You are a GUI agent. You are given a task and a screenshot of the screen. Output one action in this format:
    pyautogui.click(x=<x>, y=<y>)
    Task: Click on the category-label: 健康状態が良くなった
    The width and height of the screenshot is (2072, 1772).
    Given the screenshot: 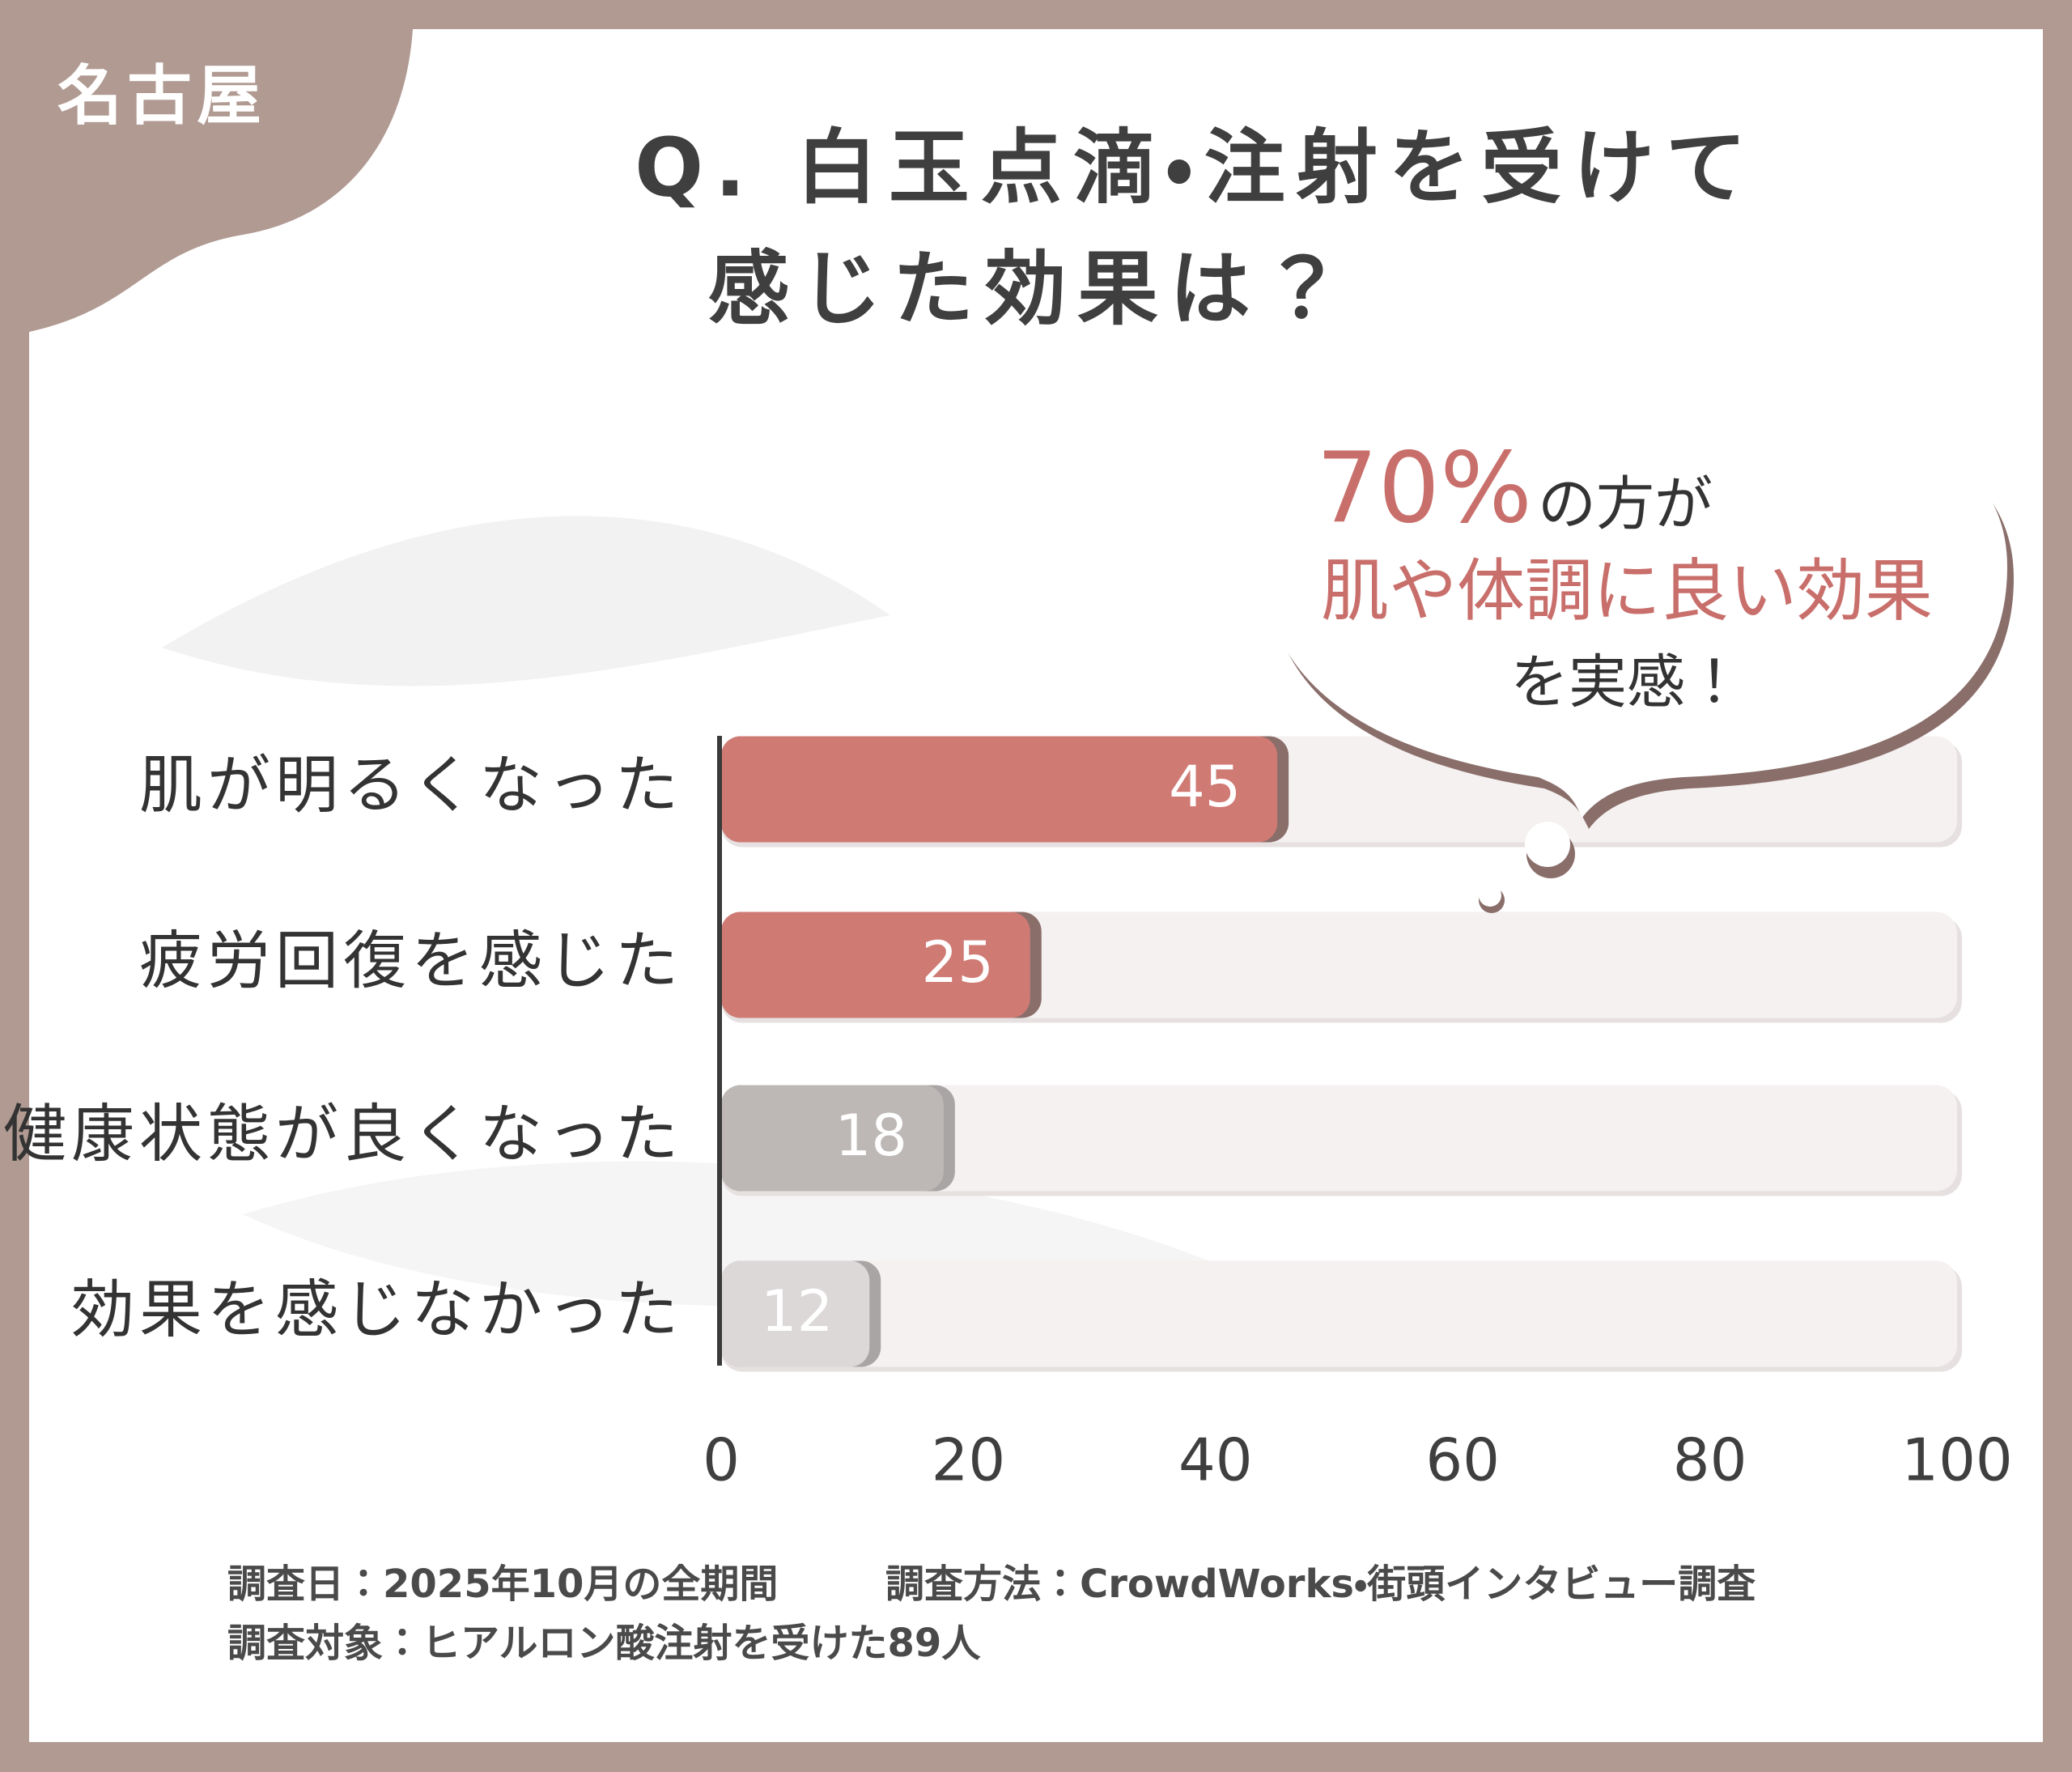 What is the action you would take?
    pyautogui.click(x=343, y=1135)
    